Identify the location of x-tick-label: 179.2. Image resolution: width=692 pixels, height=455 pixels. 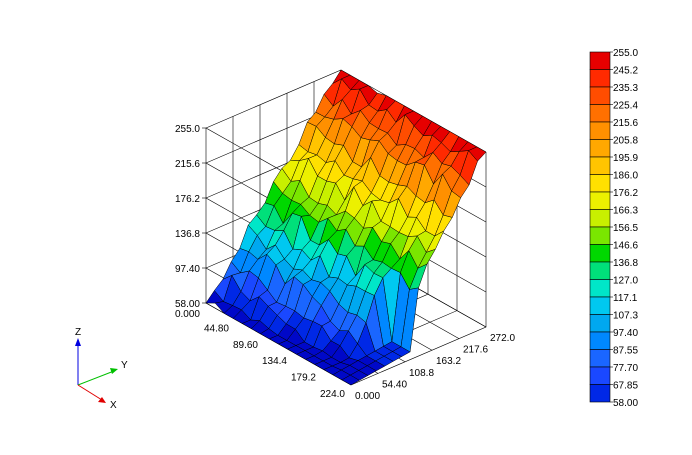
(303, 378).